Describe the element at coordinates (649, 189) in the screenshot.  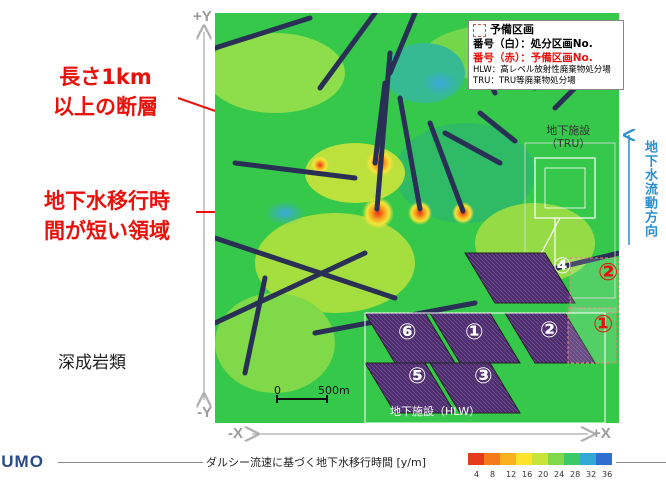
I see `flow-direction-label: 地下水流動方向` at that location.